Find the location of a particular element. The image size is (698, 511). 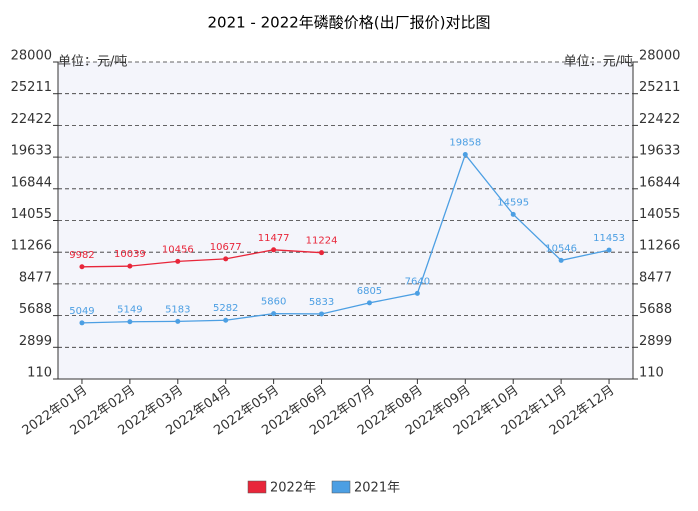

y2-tick-label: 25211 is located at coordinates (659, 87).